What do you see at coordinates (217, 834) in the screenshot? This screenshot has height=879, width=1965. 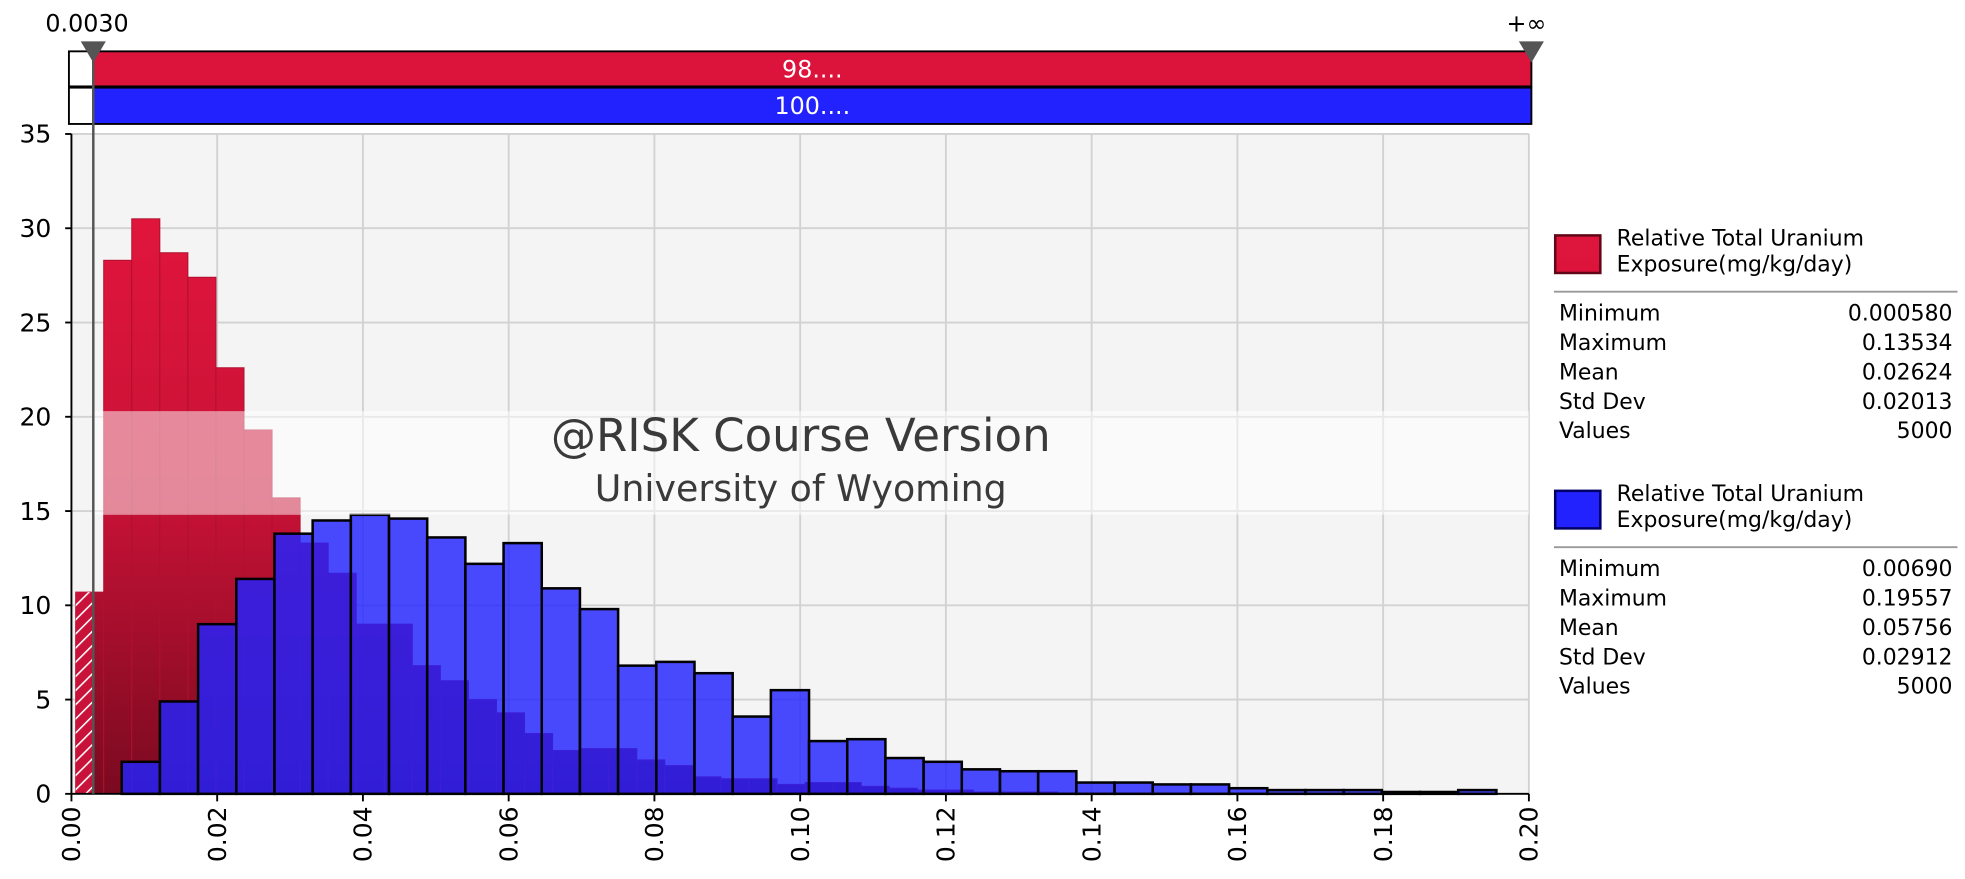 I see `x-tick-label: 0.02` at bounding box center [217, 834].